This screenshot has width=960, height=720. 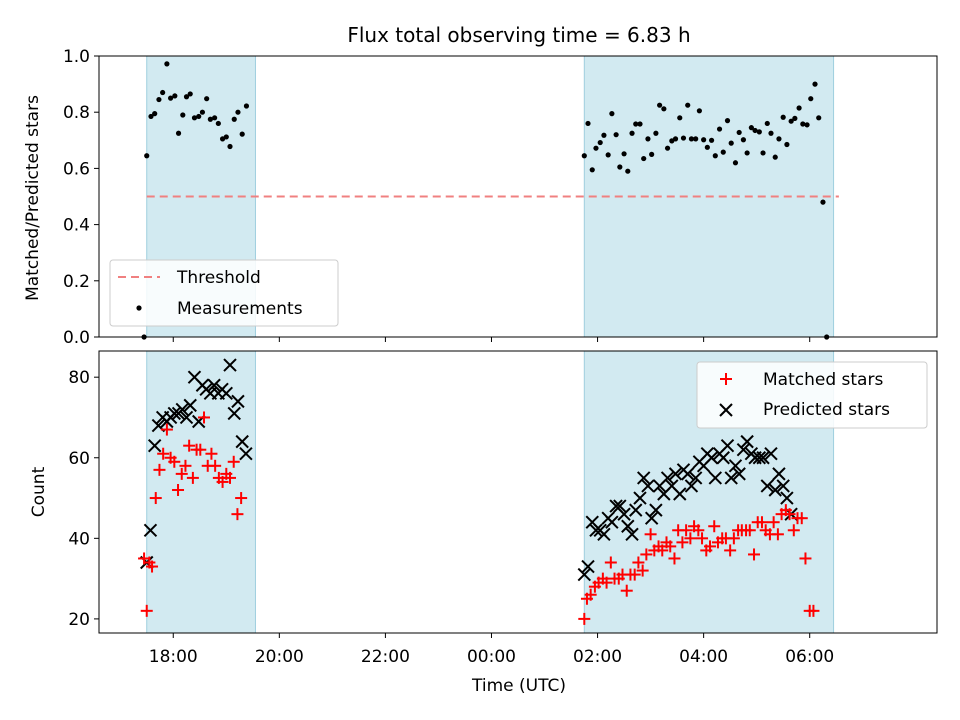 What do you see at coordinates (76, 338) in the screenshot?
I see `top-y-tick-label: 0.0` at bounding box center [76, 338].